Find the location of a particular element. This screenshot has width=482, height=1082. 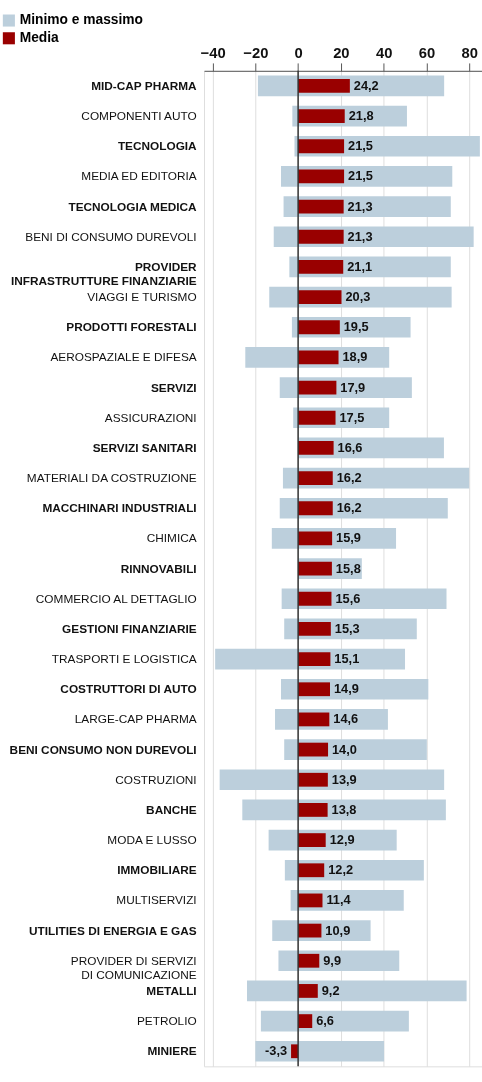

legend-label: Minimo e massimo is located at coordinates (81, 20).